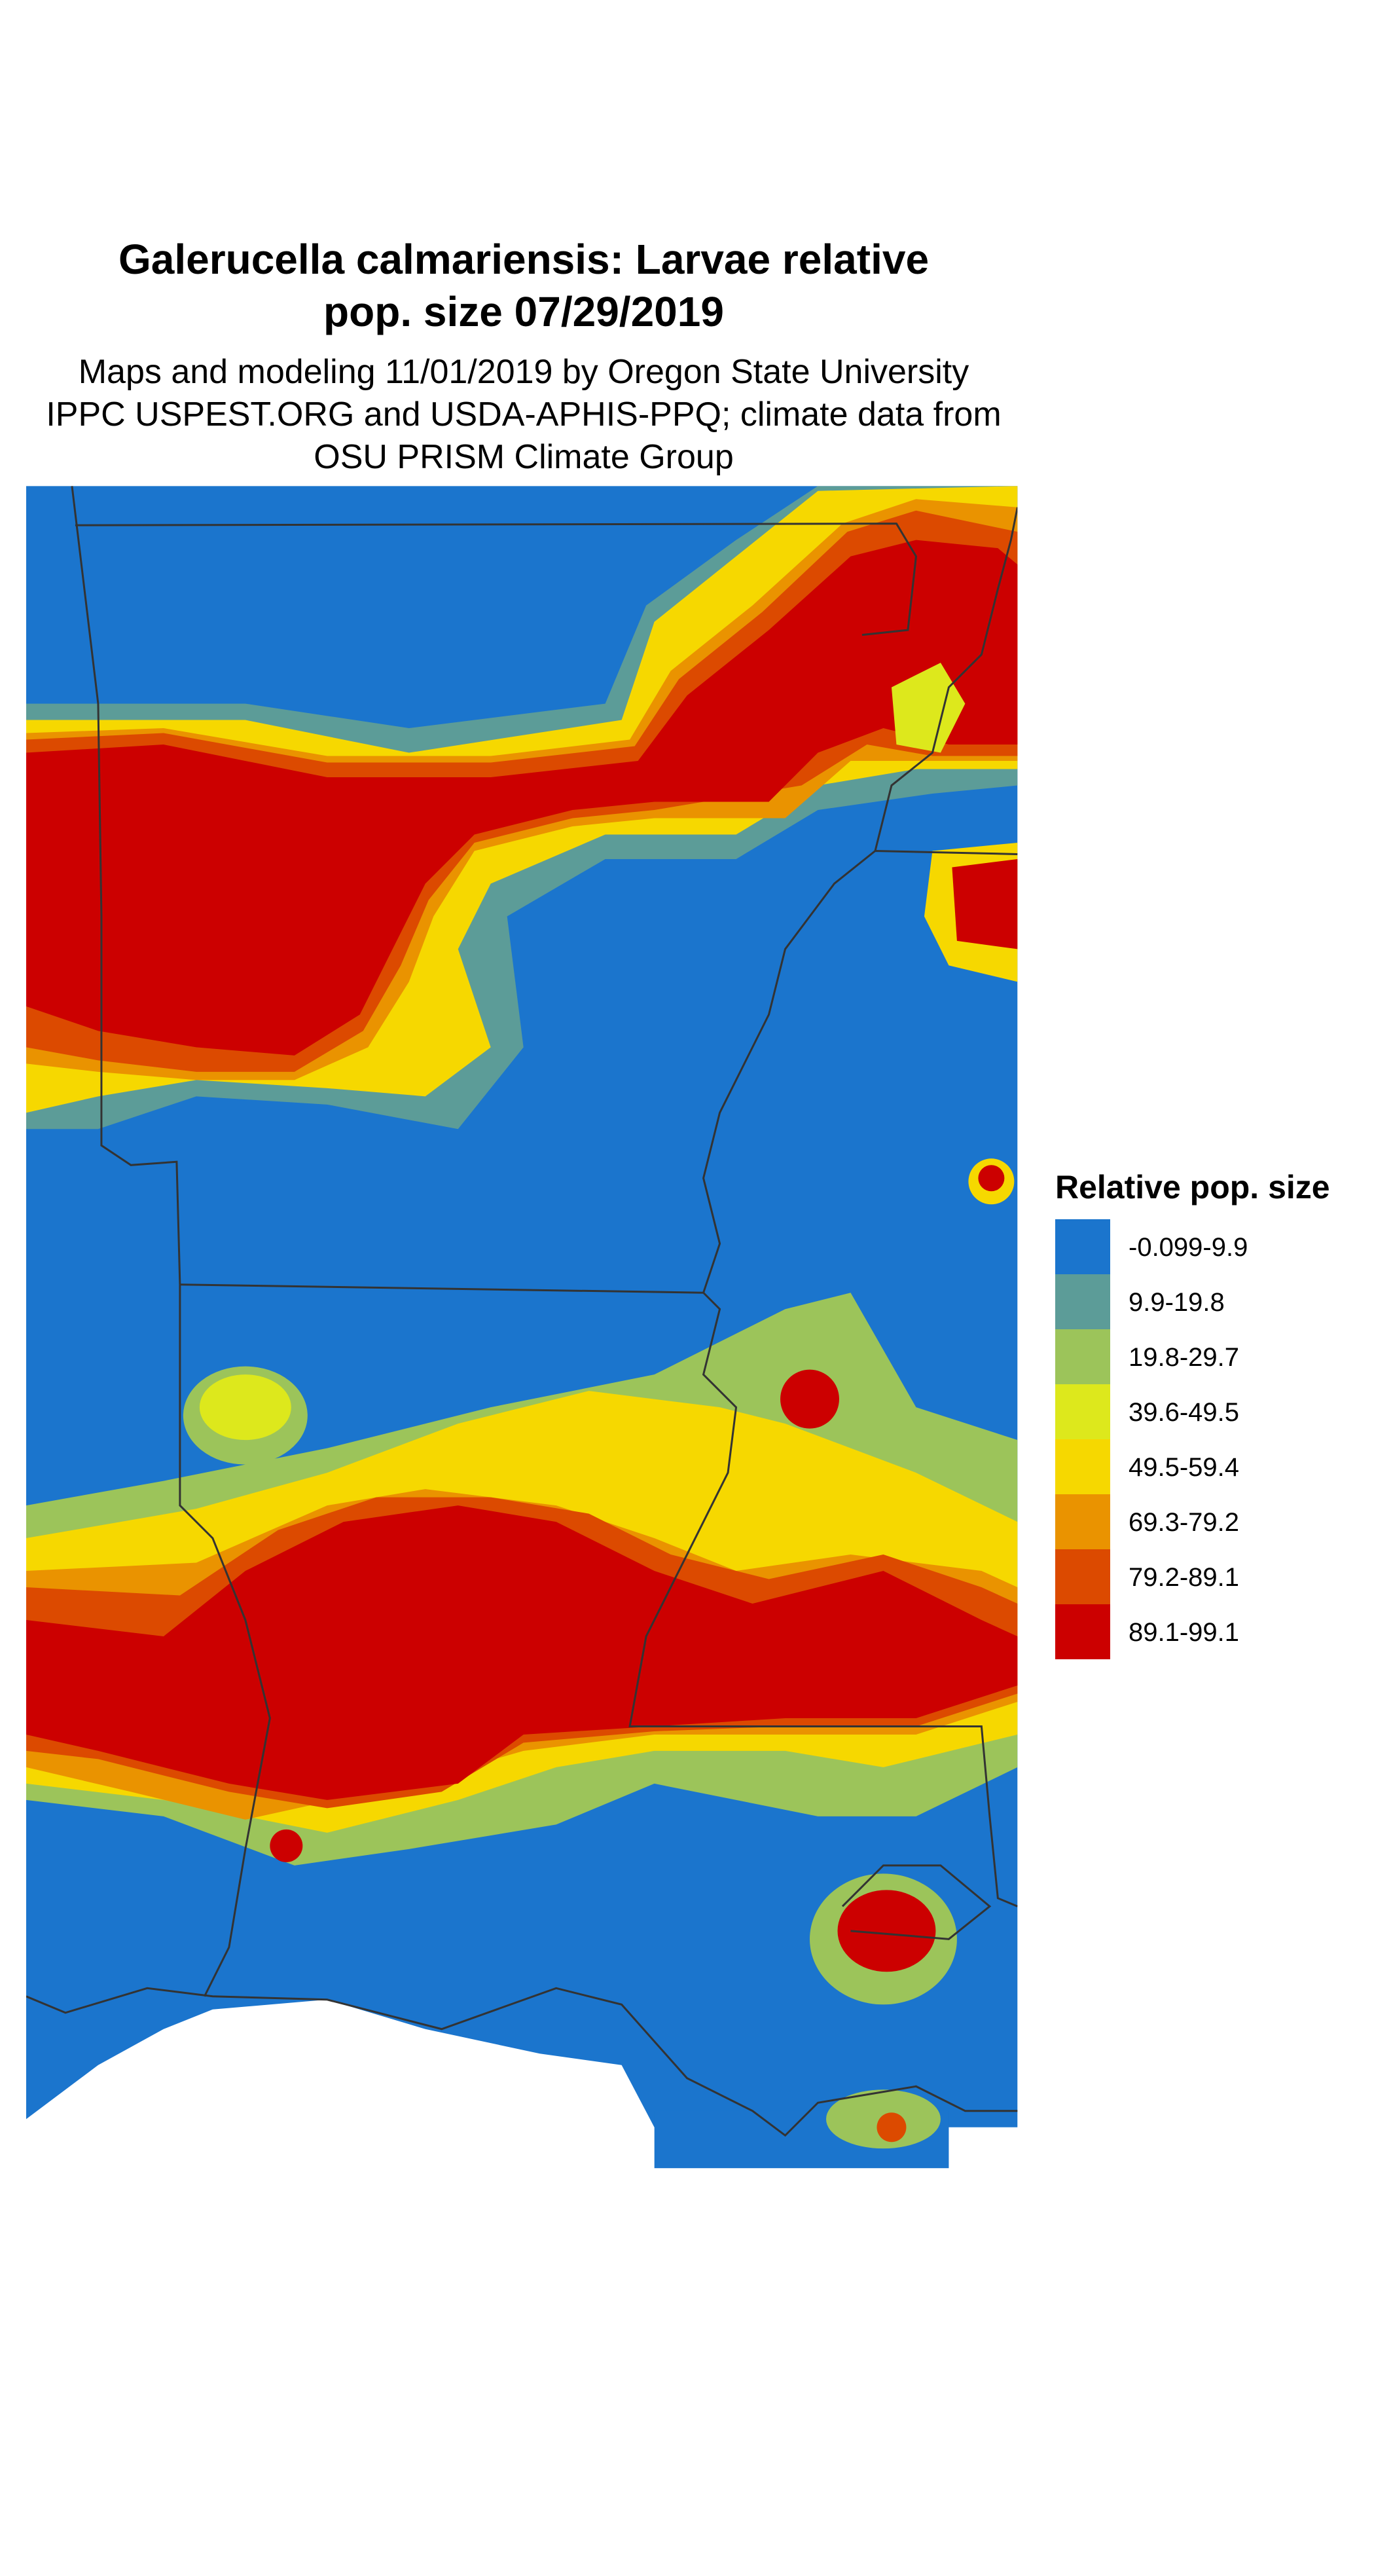 The width and height of the screenshot is (1374, 2576). Describe the element at coordinates (340, 2085) in the screenshot. I see `gulf` at that location.